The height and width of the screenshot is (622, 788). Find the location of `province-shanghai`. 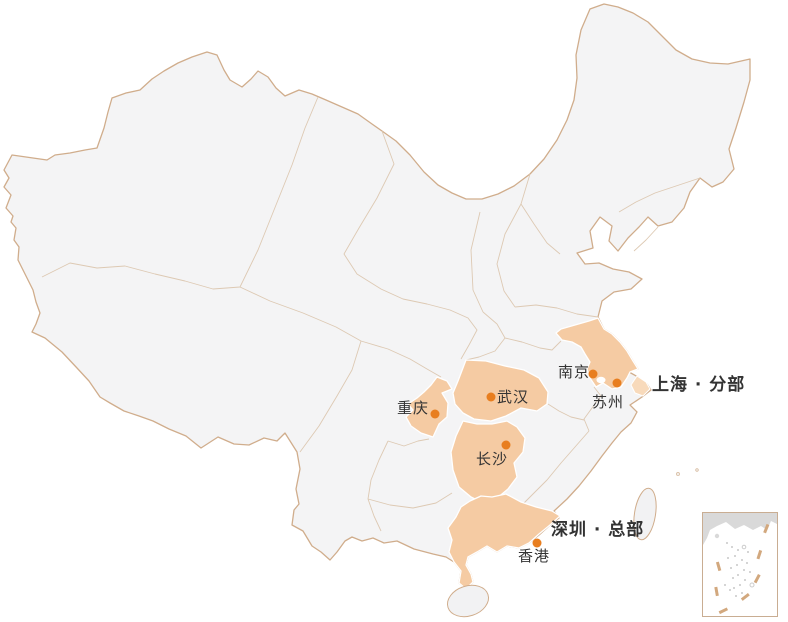

province-shanghai is located at coordinates (640, 386).